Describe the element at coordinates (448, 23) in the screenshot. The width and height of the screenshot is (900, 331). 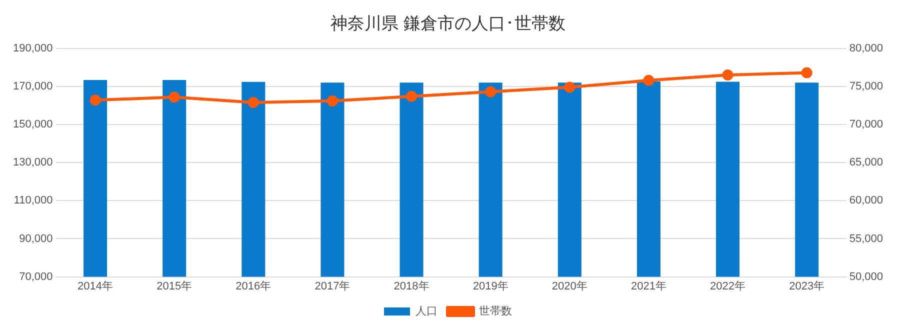
I see `chart-title: 神奈川県 鎌倉市の人口･世帯数` at that location.